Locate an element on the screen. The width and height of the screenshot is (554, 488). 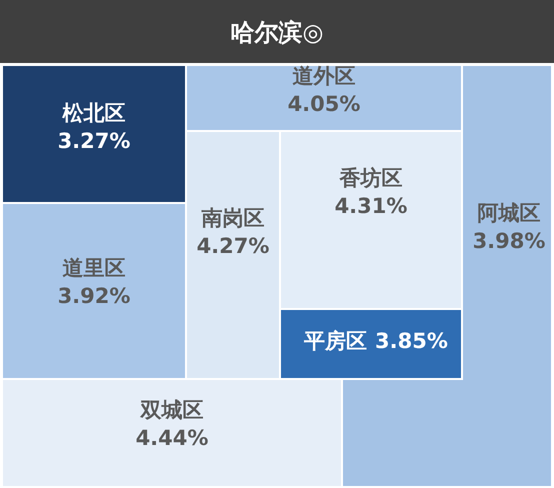
category-label: 阿城区 is located at coordinates (509, 213).